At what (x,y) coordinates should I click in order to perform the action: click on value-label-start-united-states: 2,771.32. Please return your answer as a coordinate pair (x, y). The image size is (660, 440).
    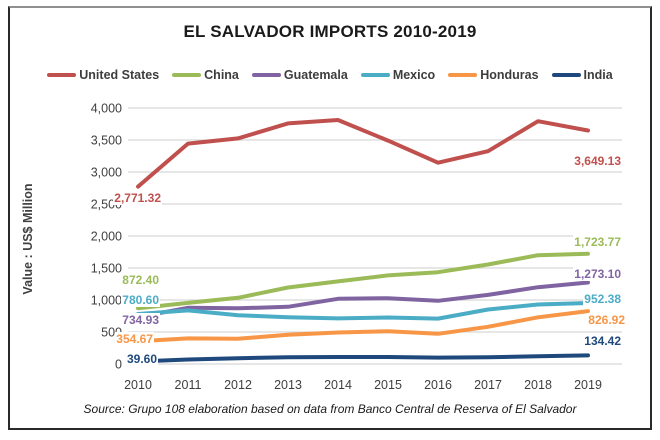
    Looking at the image, I should click on (137, 198).